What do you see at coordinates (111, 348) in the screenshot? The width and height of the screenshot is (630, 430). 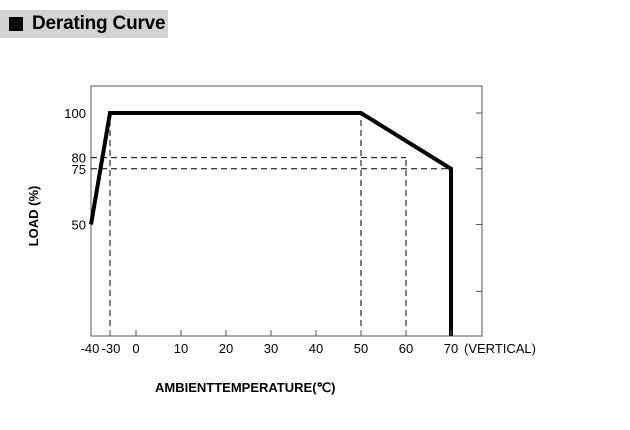 I see `x-tick-label: -30` at bounding box center [111, 348].